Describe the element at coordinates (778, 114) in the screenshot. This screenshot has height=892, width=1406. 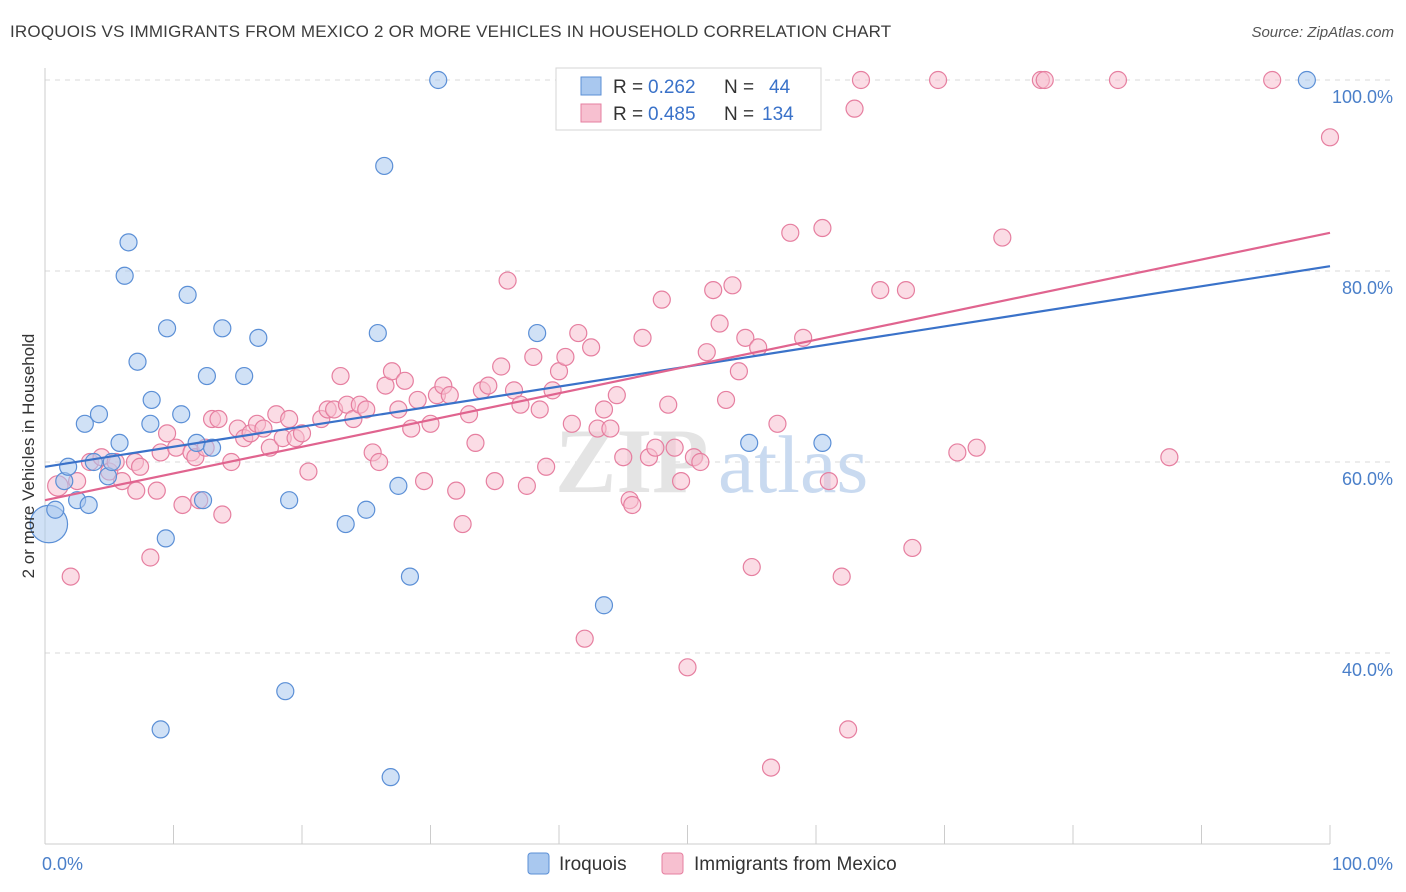
I see `legend-n-value-mexico: 134` at that location.